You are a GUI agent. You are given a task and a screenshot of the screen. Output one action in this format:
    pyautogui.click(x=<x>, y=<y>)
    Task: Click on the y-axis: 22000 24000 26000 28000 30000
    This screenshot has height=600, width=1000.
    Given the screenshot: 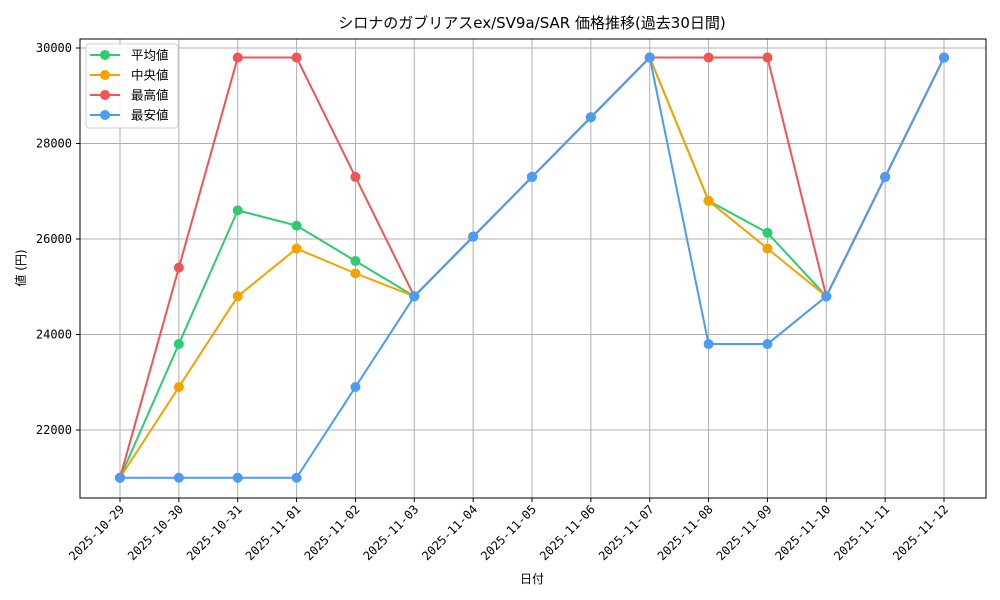 What is the action you would take?
    pyautogui.click(x=58, y=239)
    